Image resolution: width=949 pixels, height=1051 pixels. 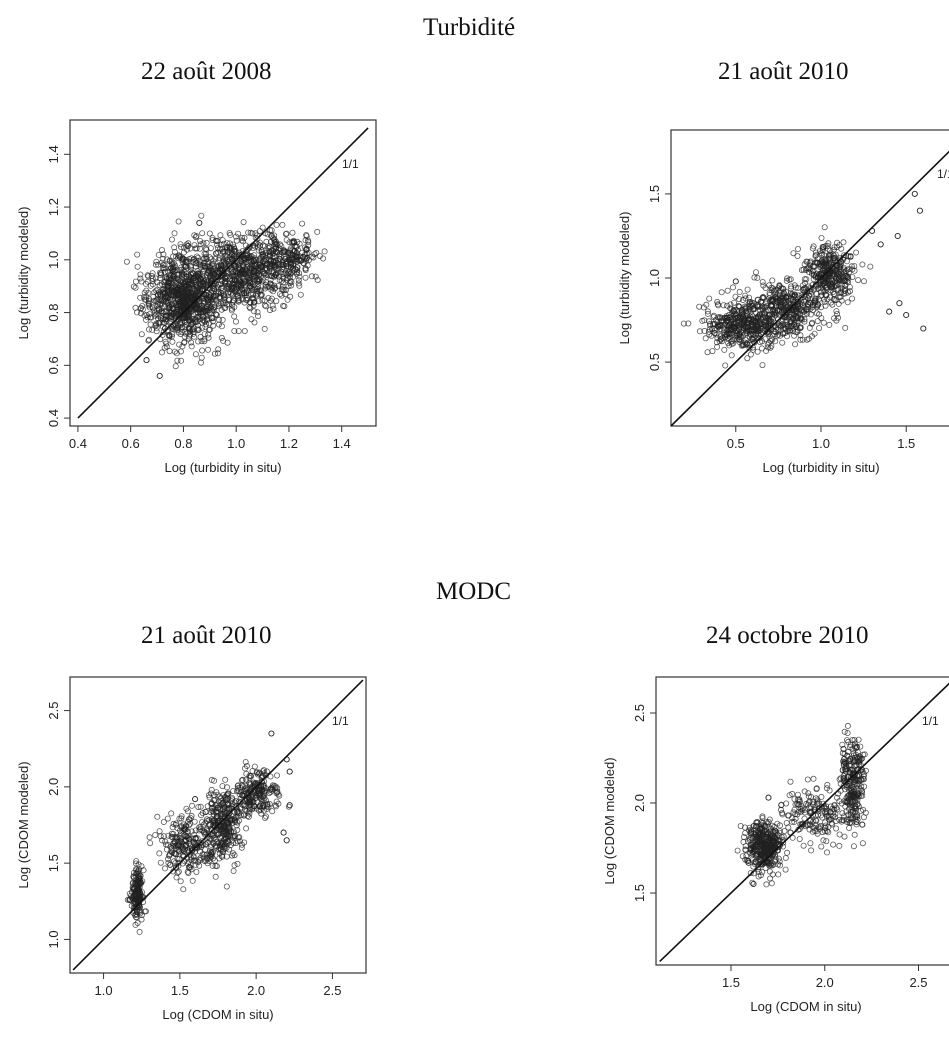 I want to click on chart-1-x-tick-label: 1.4, so click(x=342, y=443).